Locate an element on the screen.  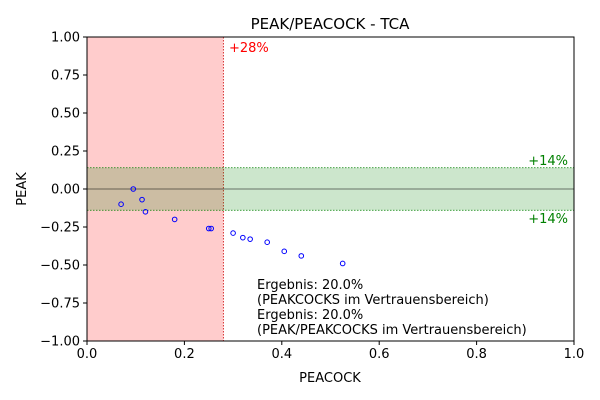
y-axis-ticks: 1.00 0.75 0.50 0.25 0.00 −0.25 −0.50 −0.75 −1.00 is located at coordinates (63, 190).